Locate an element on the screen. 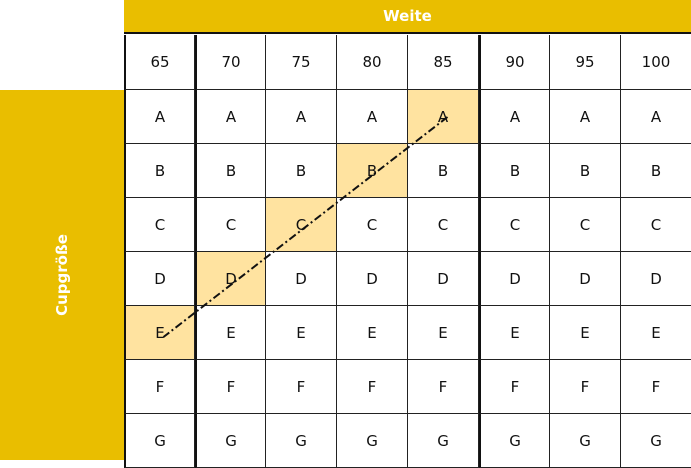 This screenshot has width=691, height=468. width-header-cell: 100 is located at coordinates (656, 62).